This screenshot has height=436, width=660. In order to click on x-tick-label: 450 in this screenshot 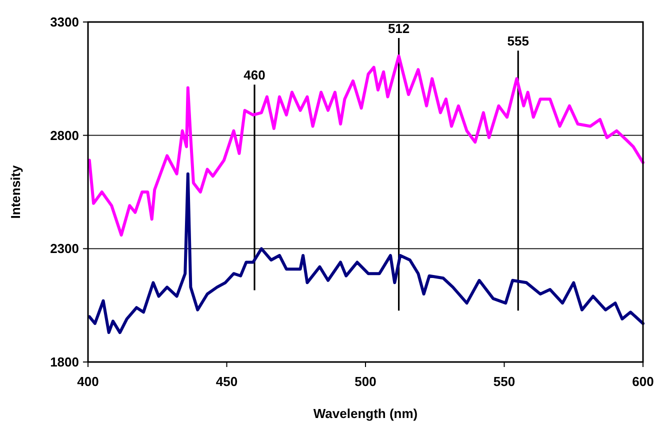, I will do `click(227, 381)`.